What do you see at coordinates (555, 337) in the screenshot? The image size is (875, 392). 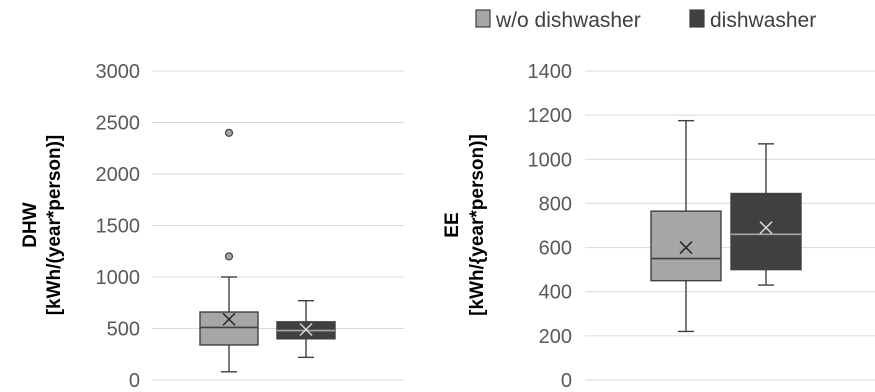 I see `y-tick-label: 200` at bounding box center [555, 337].